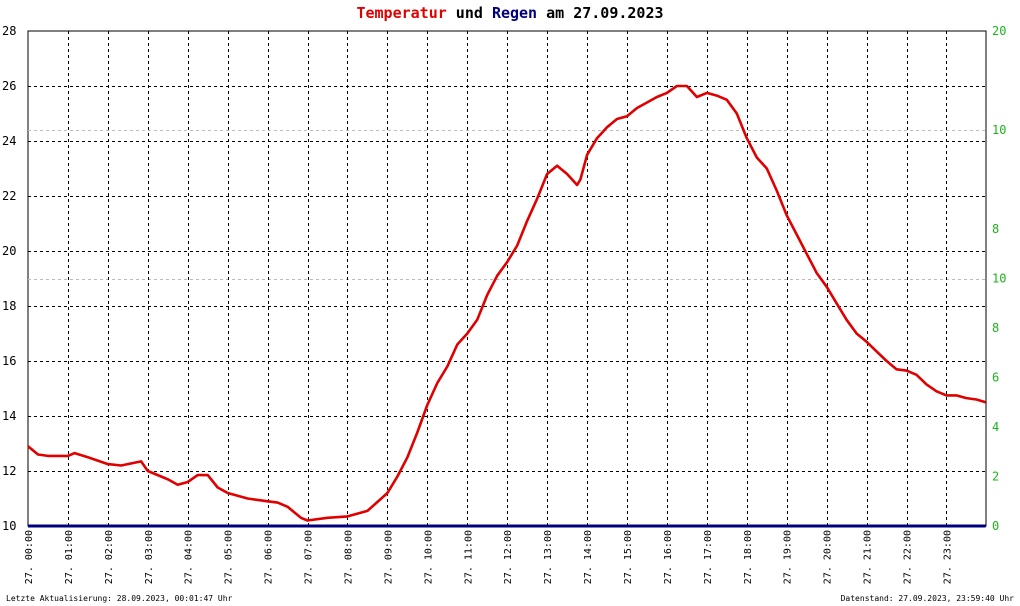 The image size is (1020, 606). Describe the element at coordinates (9, 471) in the screenshot. I see `left-tick-label: 12` at that location.